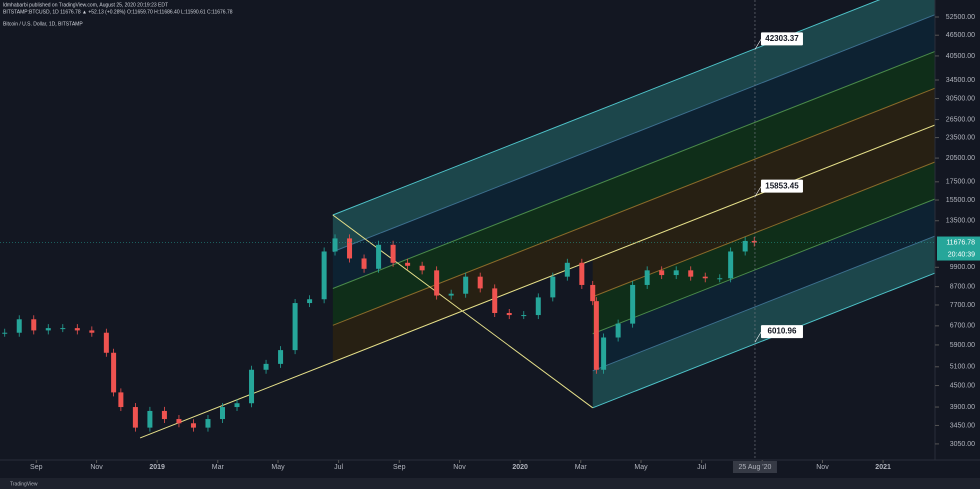 The image size is (980, 489). I want to click on y-tick-label: 13500.00, so click(960, 221).